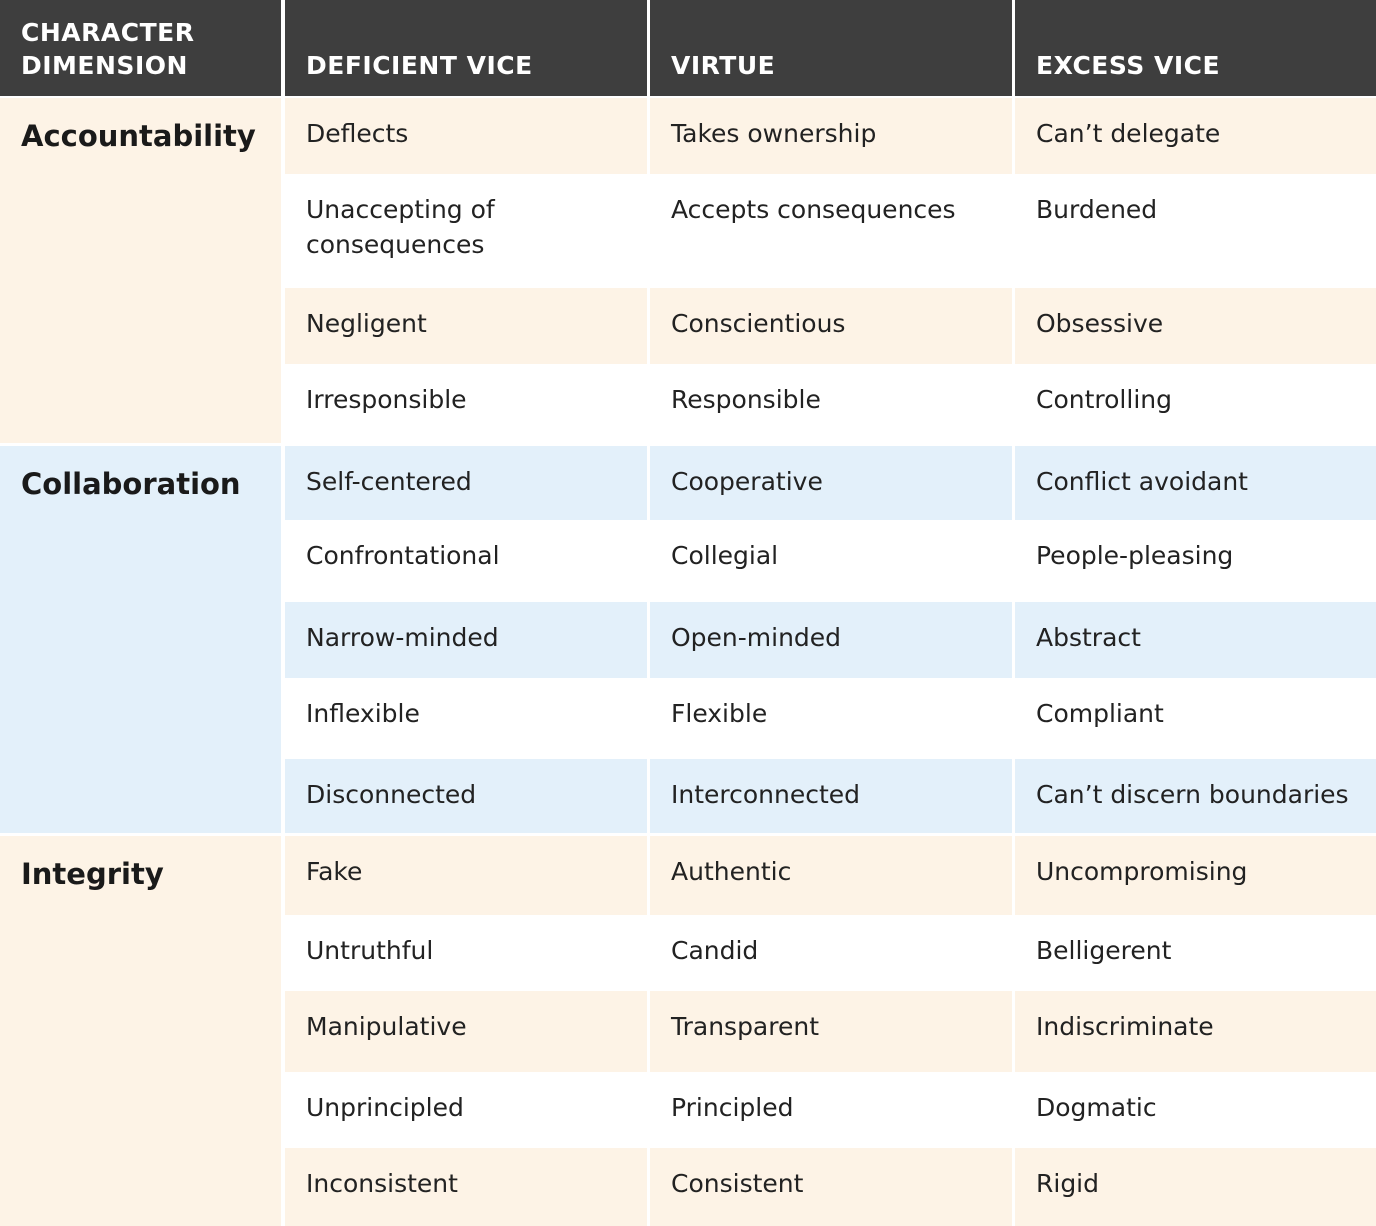  I want to click on cell-excess: Belligerent, so click(1195, 953).